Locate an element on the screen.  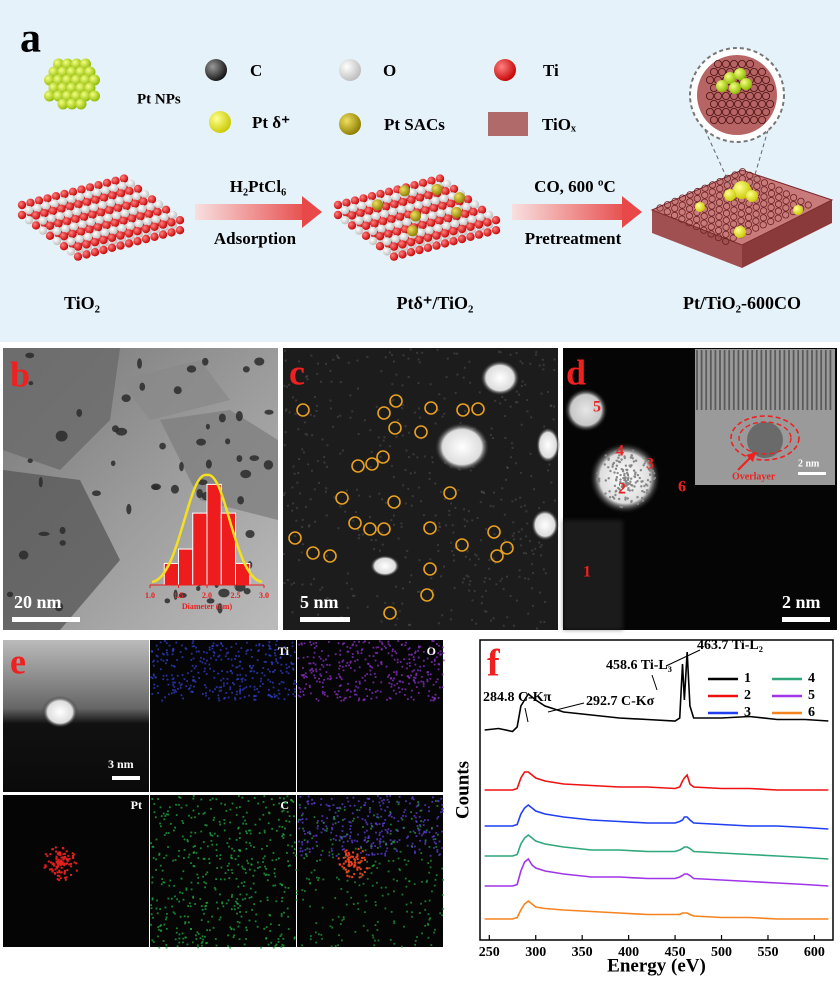
tiox-side is located at coordinates (697, 239).